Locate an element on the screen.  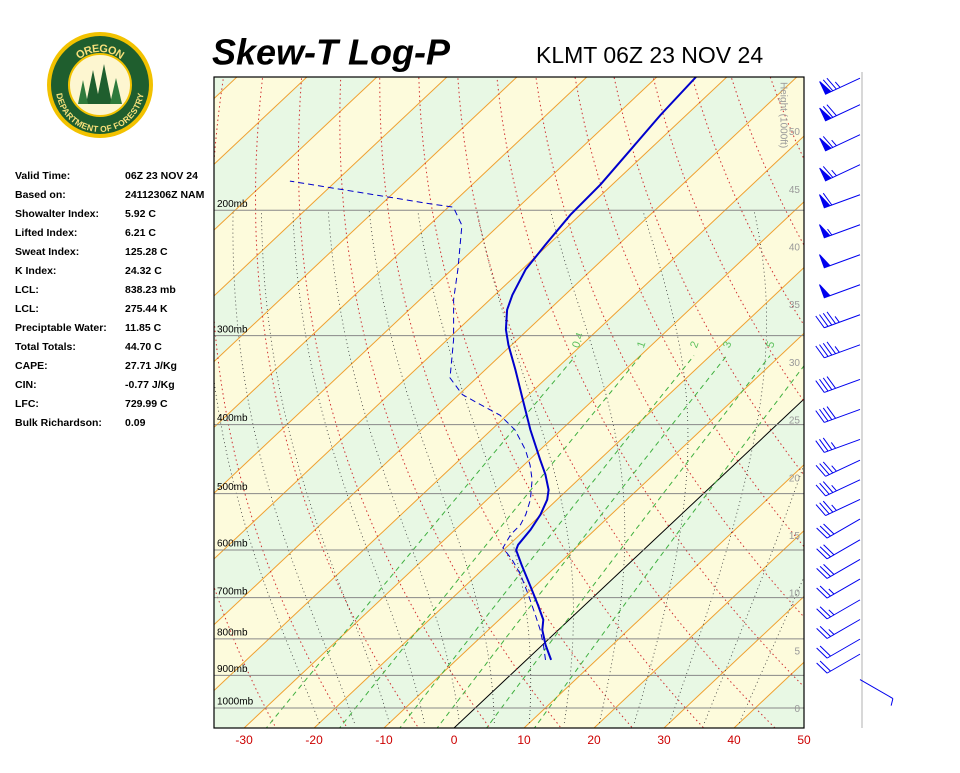
height-label: 20 is located at coordinates (795, 478).